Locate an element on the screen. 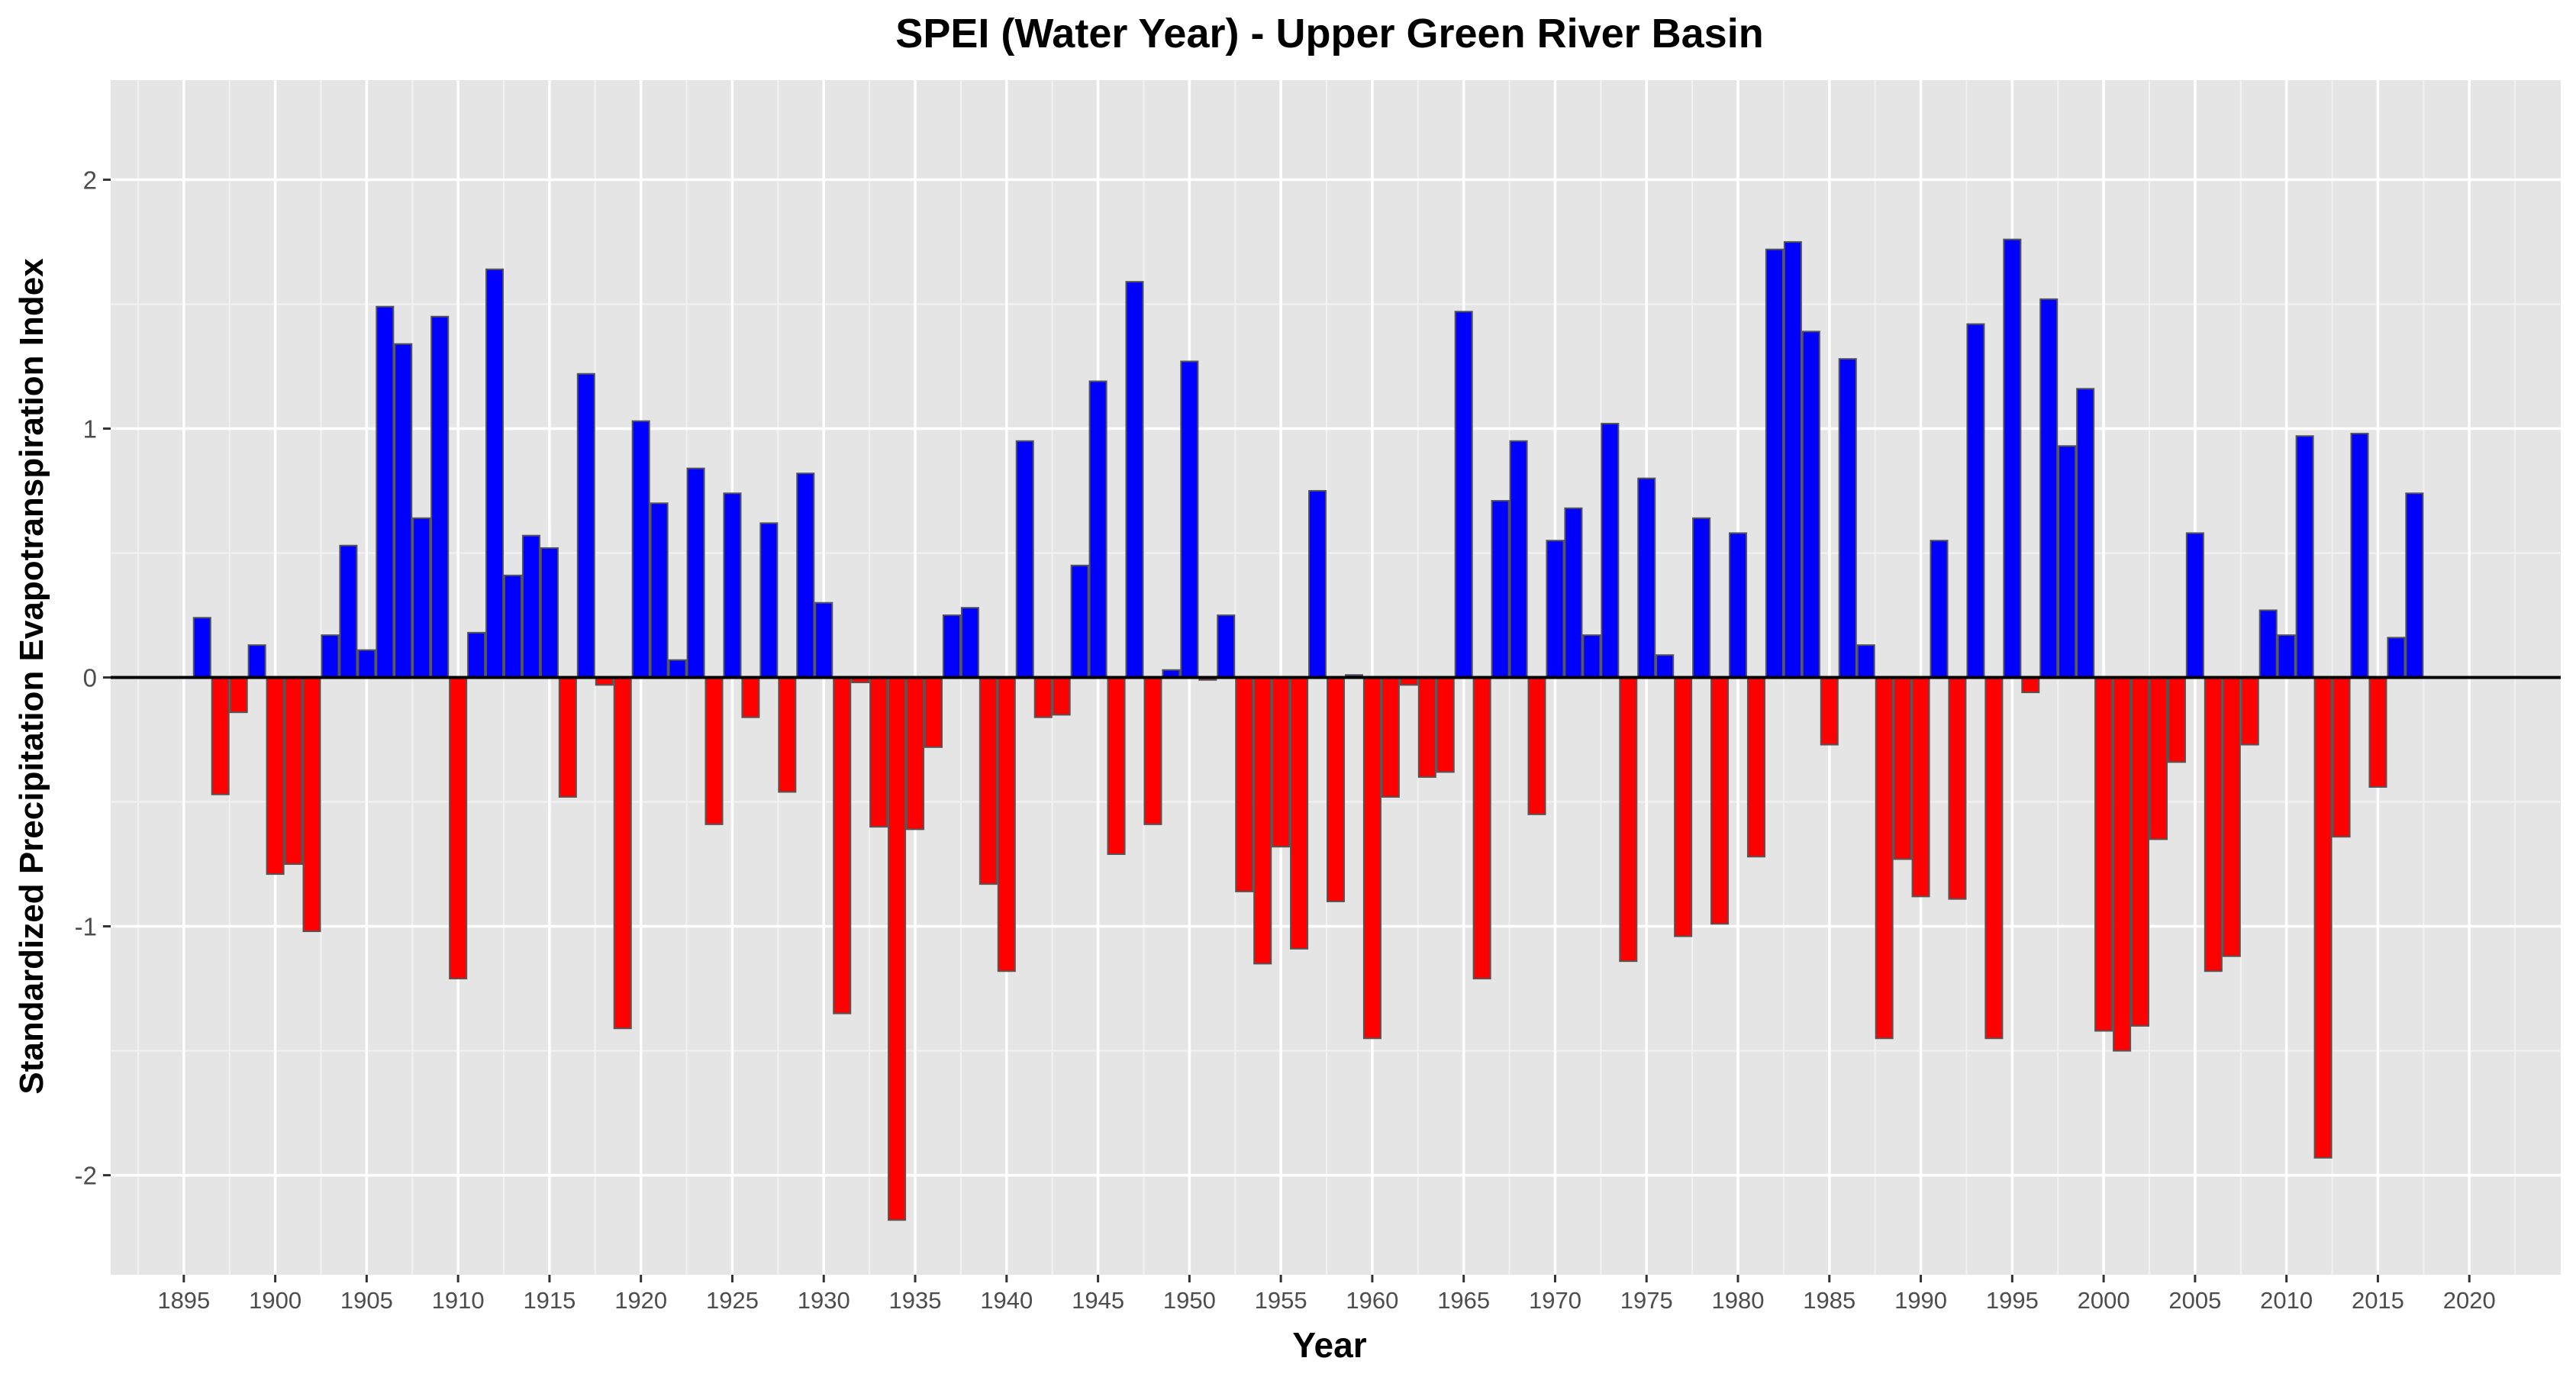 This screenshot has height=1374, width=2576. x-tick-label: 1955 is located at coordinates (1281, 1300).